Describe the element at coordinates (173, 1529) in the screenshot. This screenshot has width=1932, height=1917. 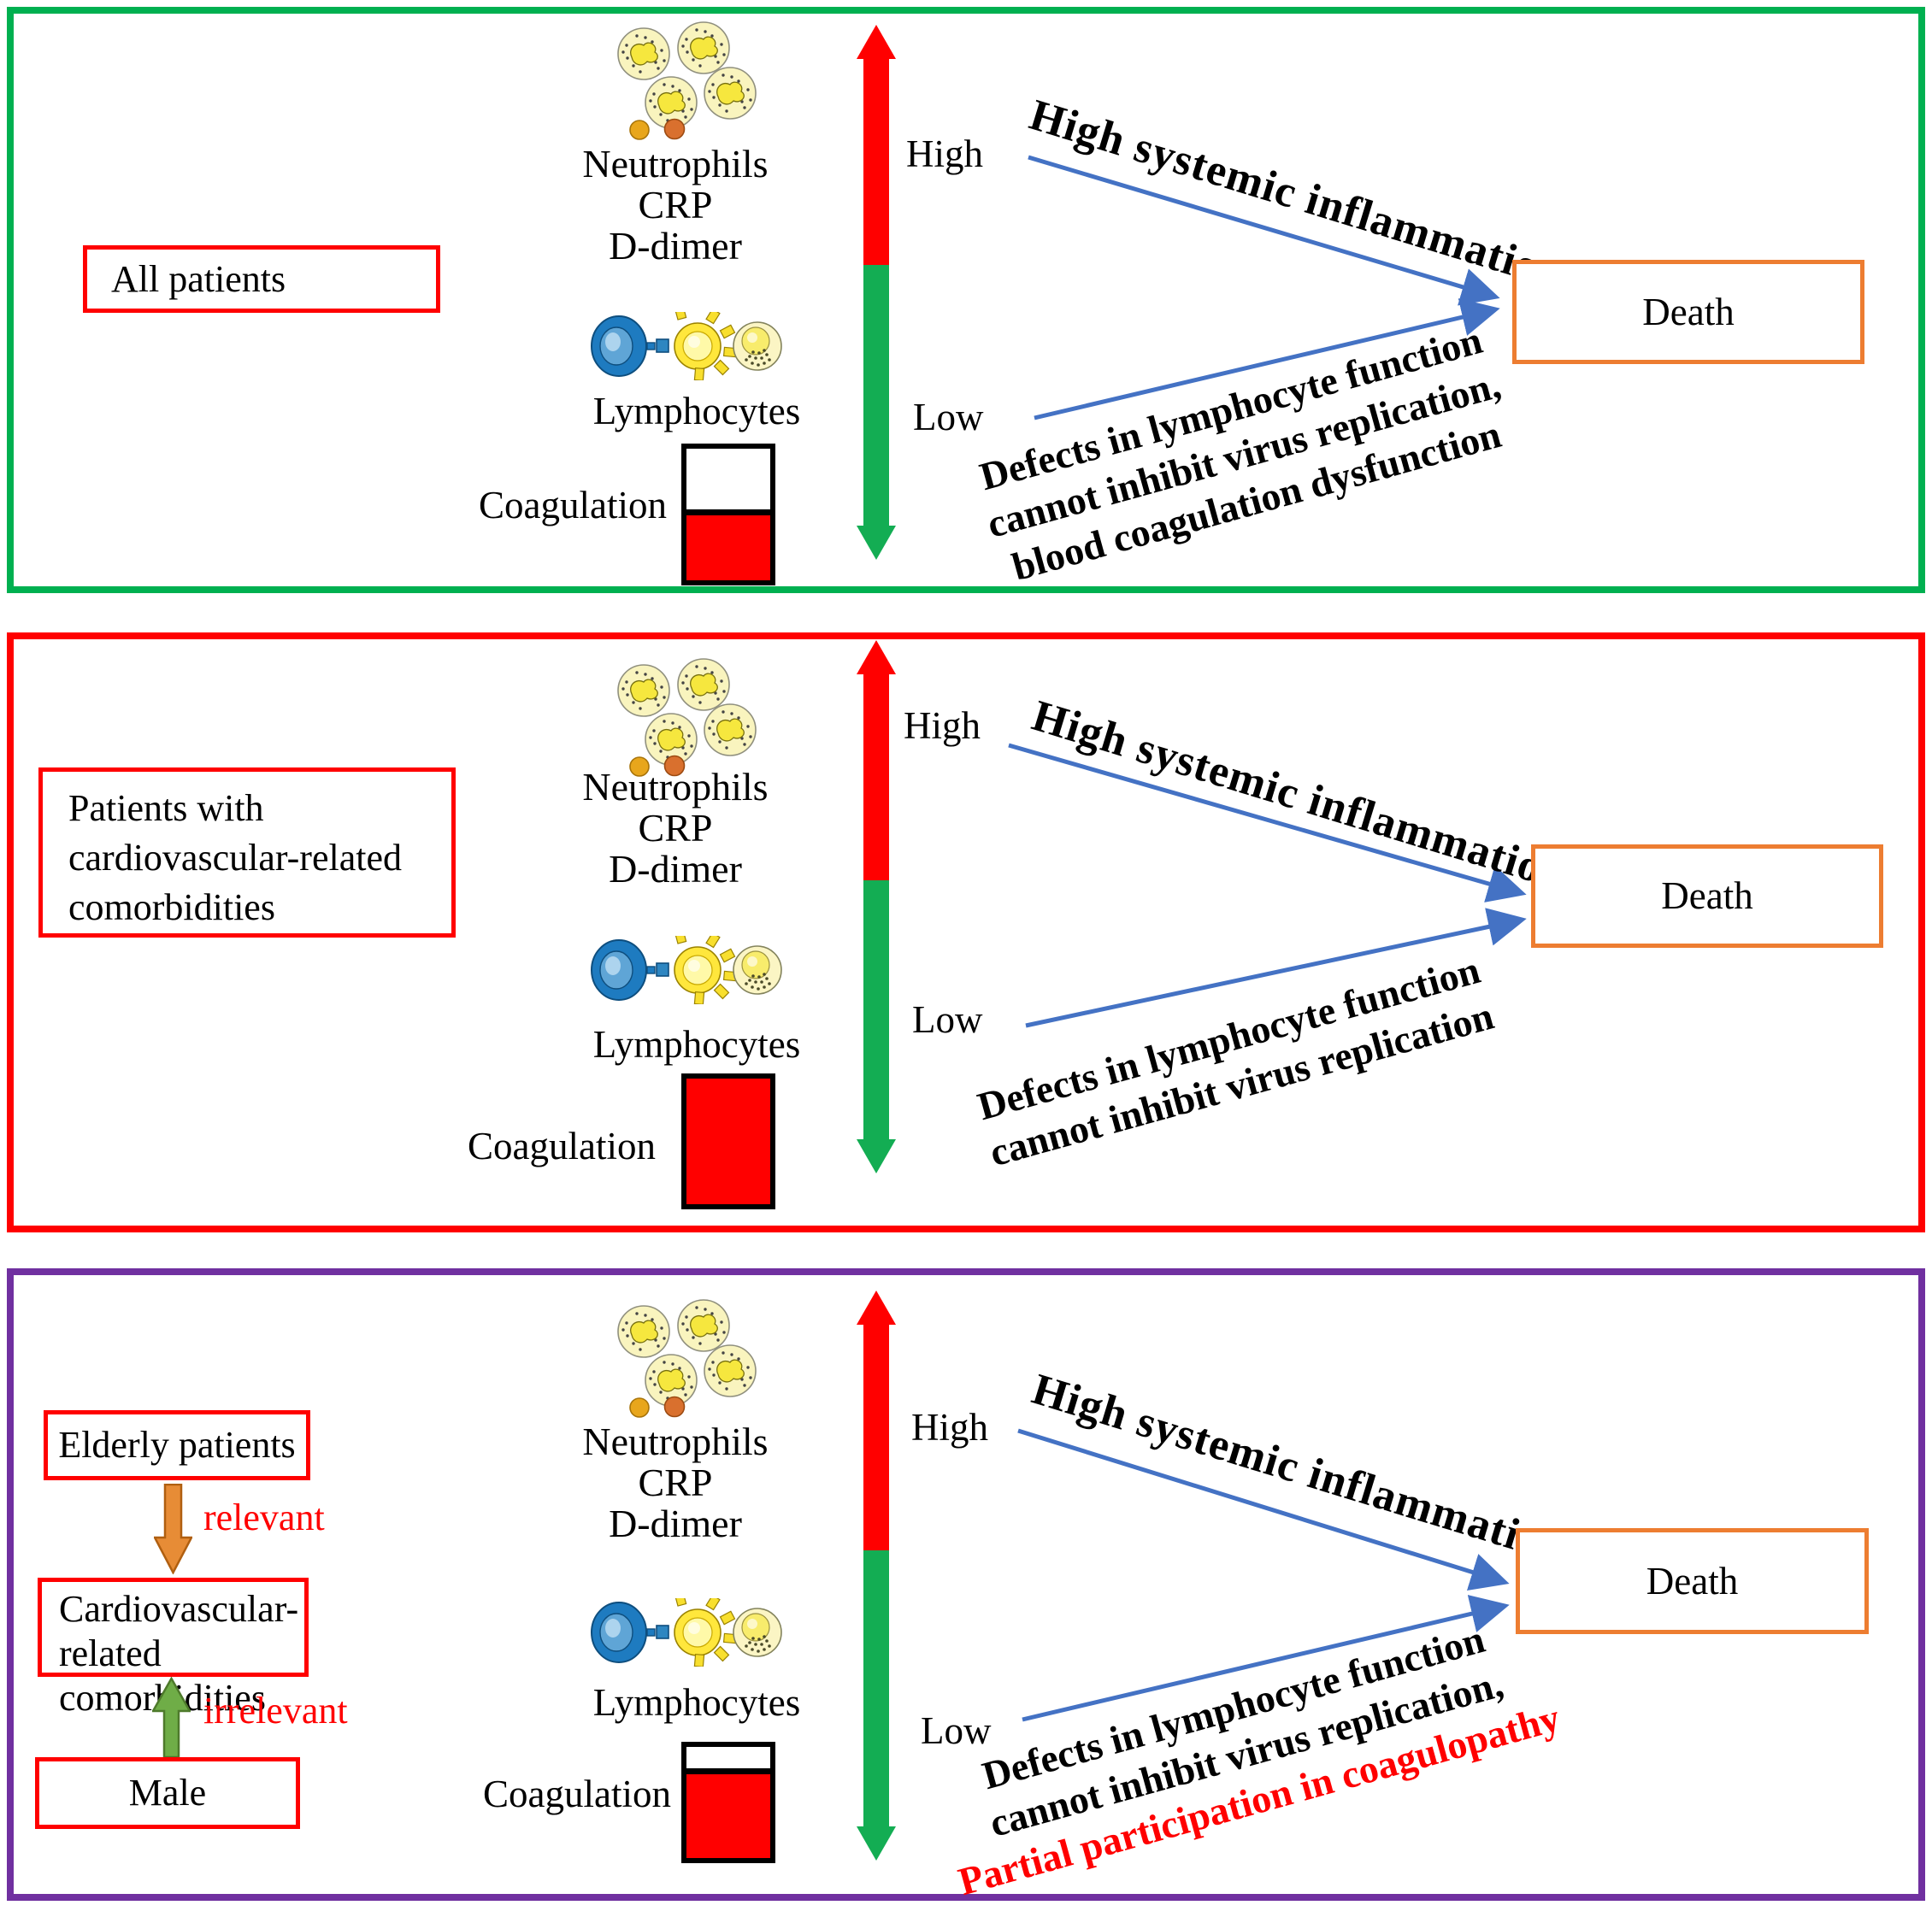
I see `relevant-down-arrow-icon` at that location.